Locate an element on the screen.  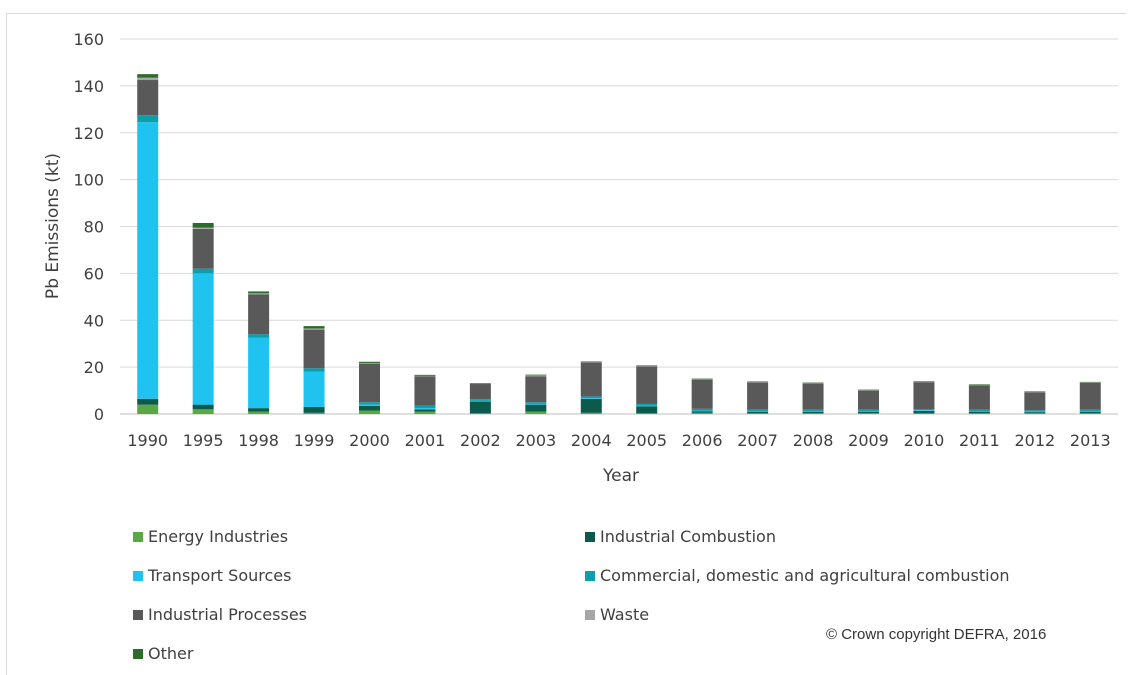
y-tick-label: 20 is located at coordinates (94, 367).